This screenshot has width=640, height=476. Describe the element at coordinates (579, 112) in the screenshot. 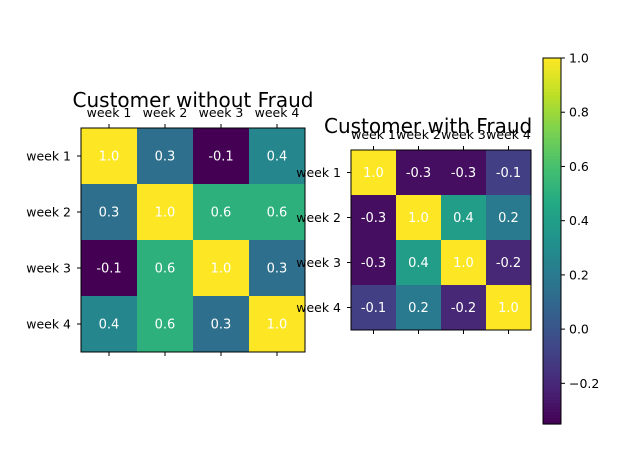

I see `colorbar-tick-label: 0.8` at that location.